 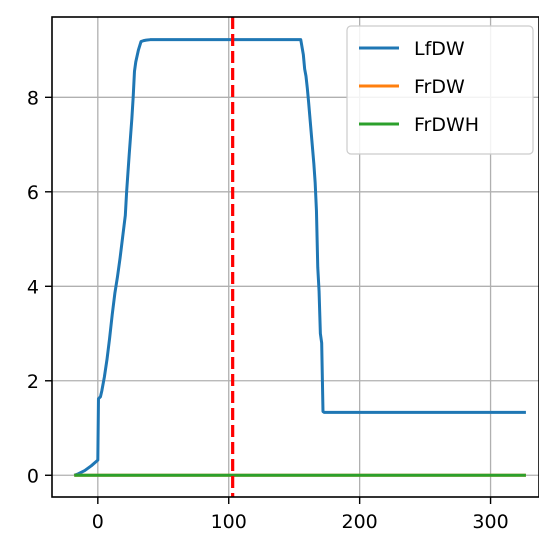 I want to click on x-tick-label: 300, so click(x=490, y=522).